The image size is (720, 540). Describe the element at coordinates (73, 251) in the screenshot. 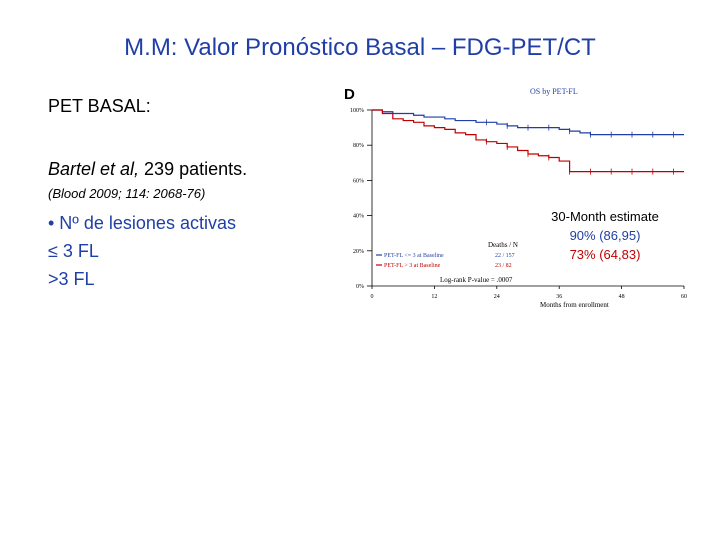

I see `group-low-label: ≤ 3 FL` at that location.